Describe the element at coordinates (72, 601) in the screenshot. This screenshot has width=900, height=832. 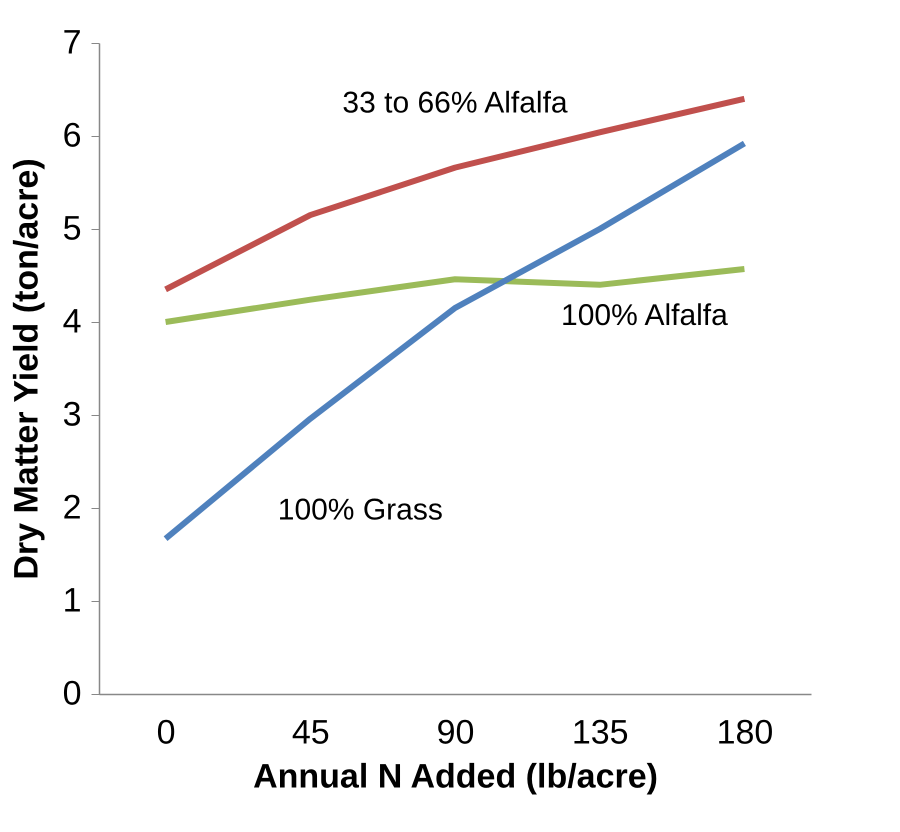
I see `y-tick-label: 1` at that location.